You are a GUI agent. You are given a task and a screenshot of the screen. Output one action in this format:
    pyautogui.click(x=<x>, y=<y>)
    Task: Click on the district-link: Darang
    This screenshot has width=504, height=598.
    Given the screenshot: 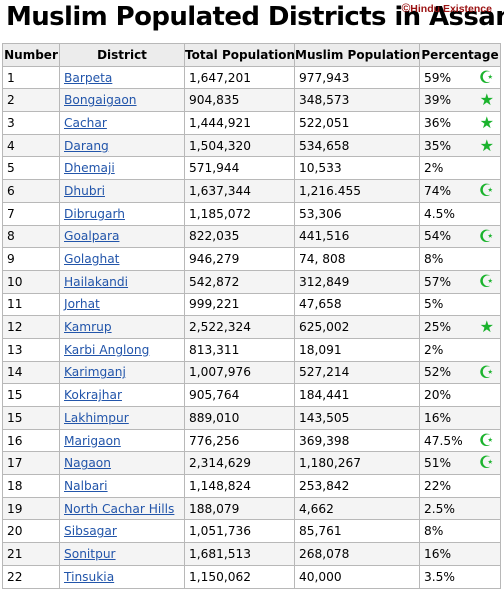 What is the action you would take?
    pyautogui.click(x=122, y=145)
    